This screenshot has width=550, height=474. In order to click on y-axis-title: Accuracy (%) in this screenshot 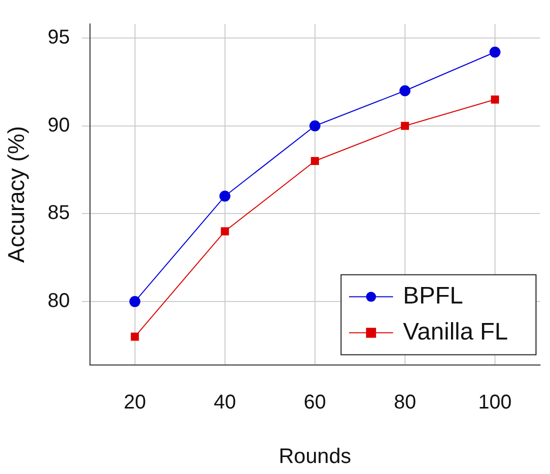, I will do `click(16, 194)`.